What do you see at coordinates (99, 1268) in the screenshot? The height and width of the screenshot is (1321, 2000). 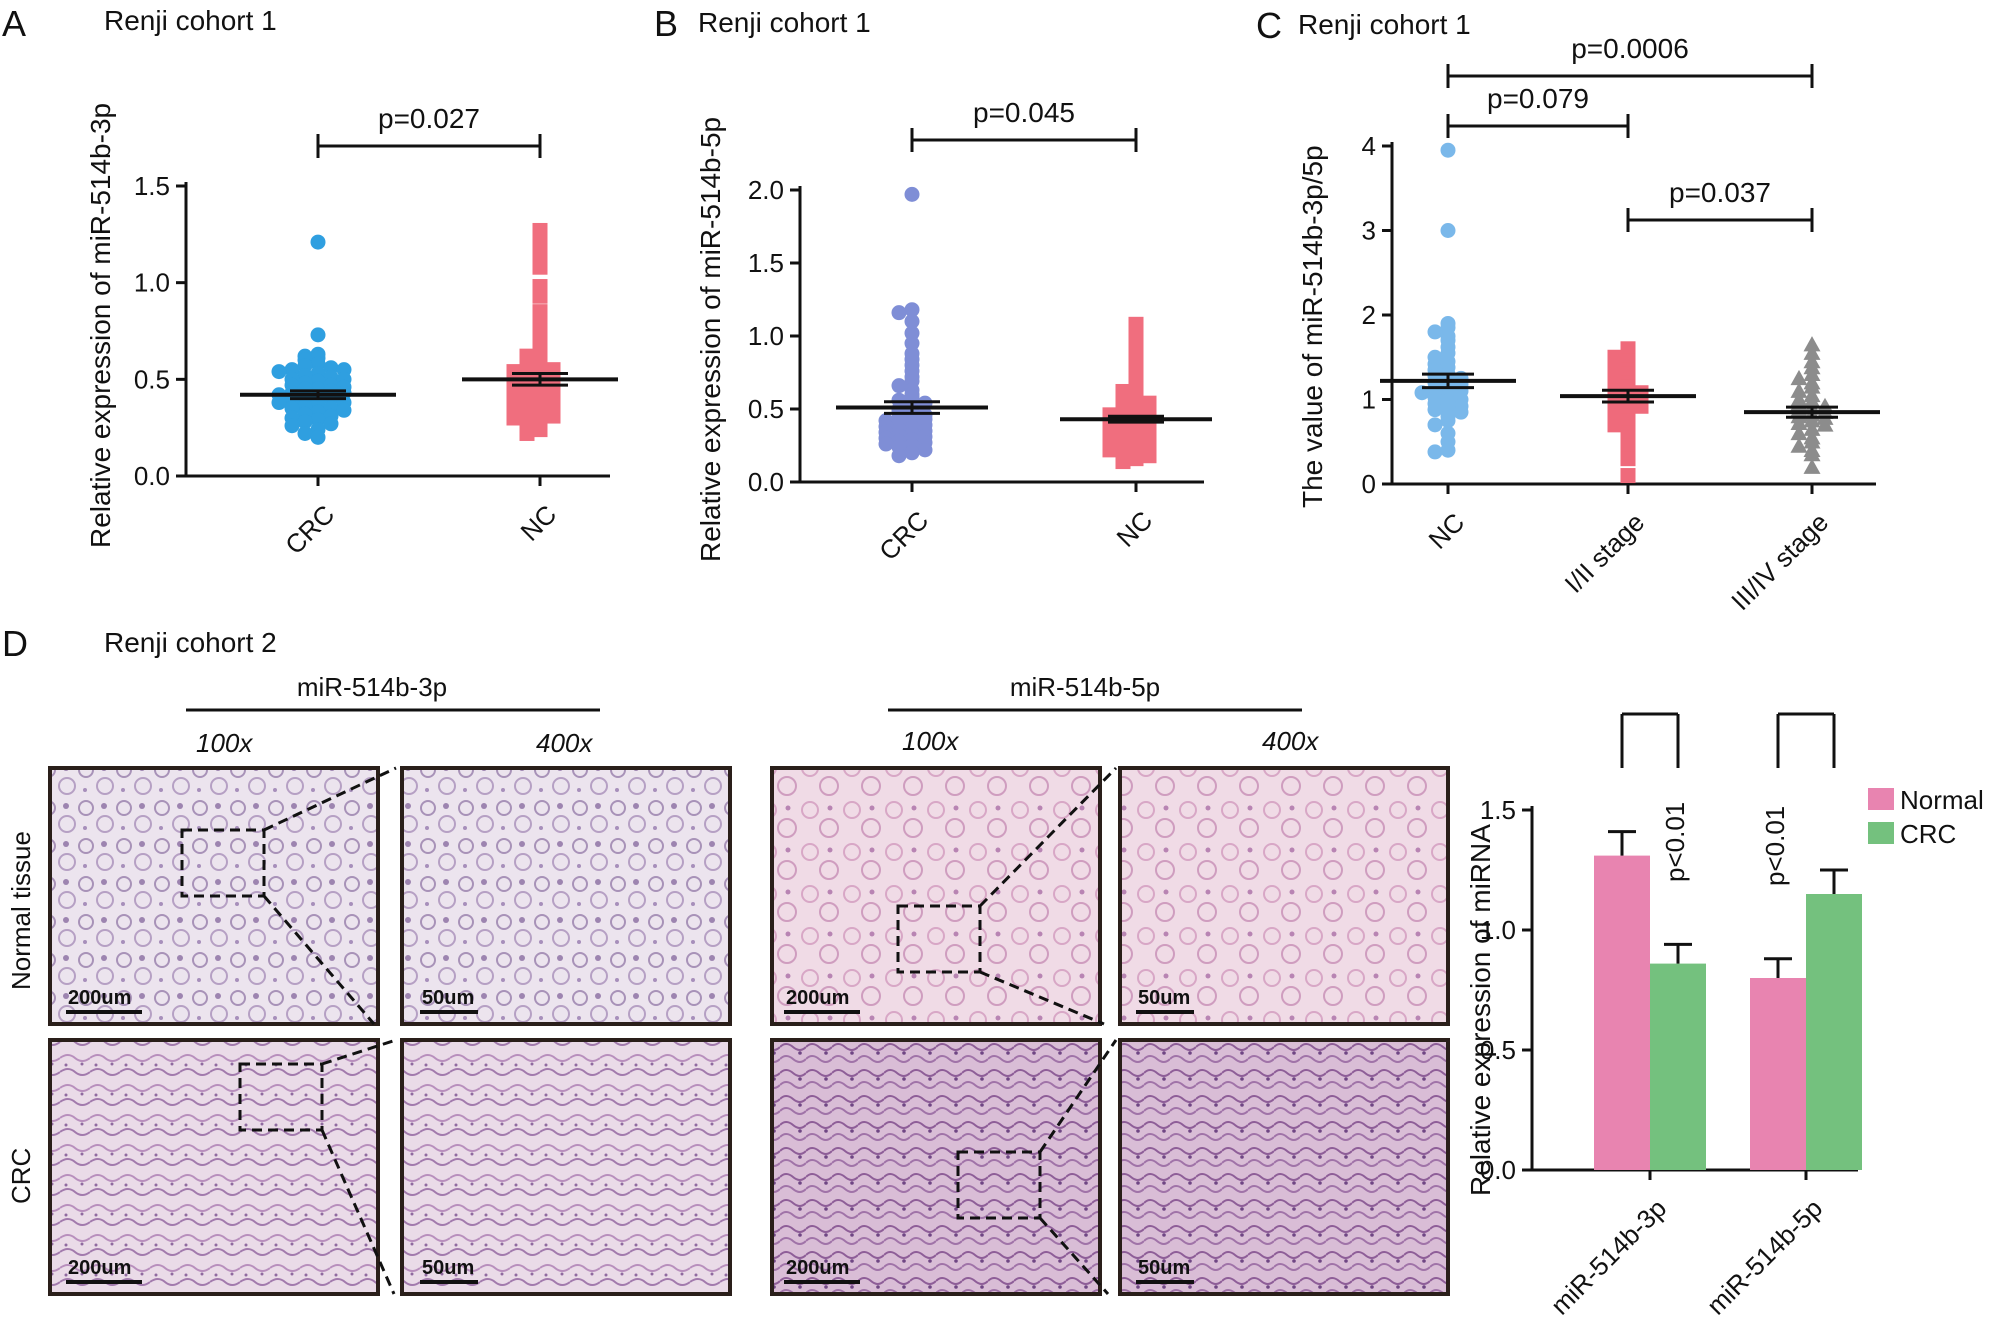 I see `scale-label-crc-3p-100x: 200um` at bounding box center [99, 1268].